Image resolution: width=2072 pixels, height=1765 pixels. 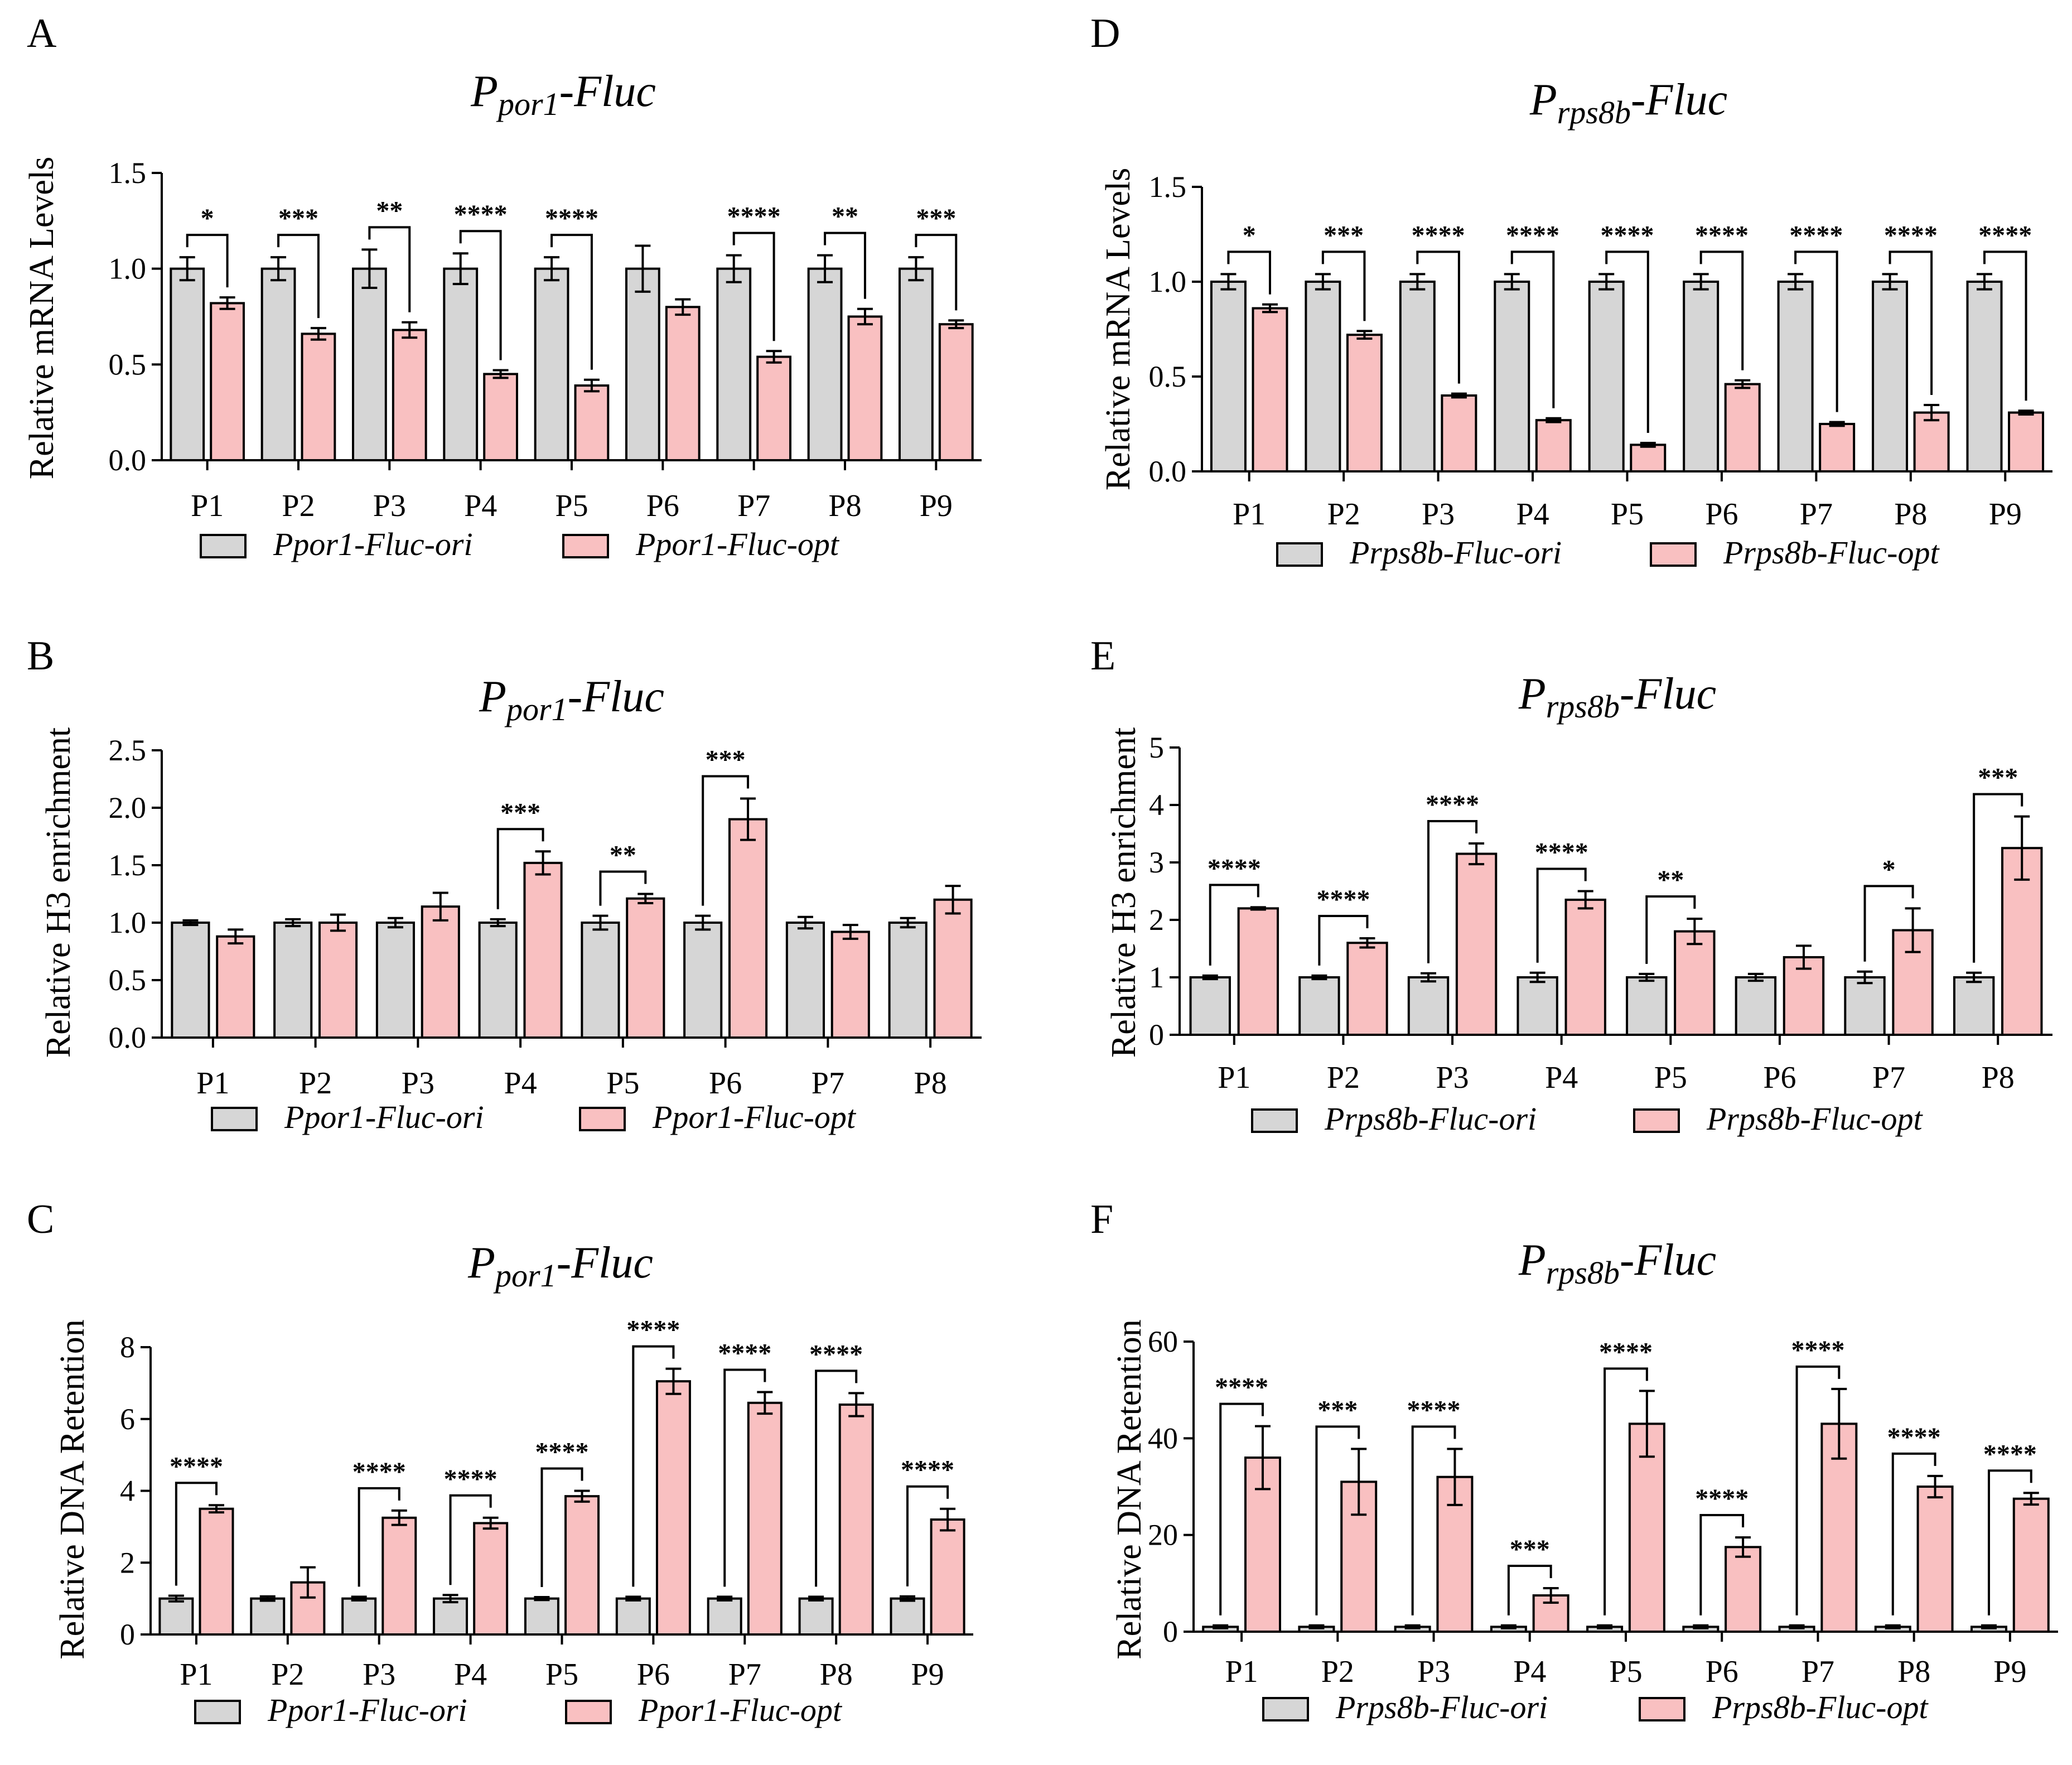 I want to click on significance-label: *, so click(x=1889, y=869).